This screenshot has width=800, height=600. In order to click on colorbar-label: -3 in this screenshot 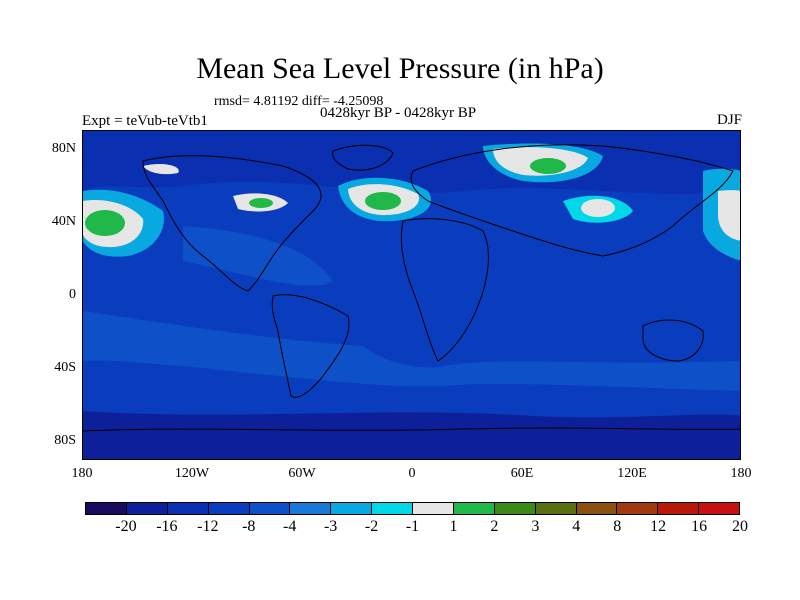, I will do `click(330, 526)`.